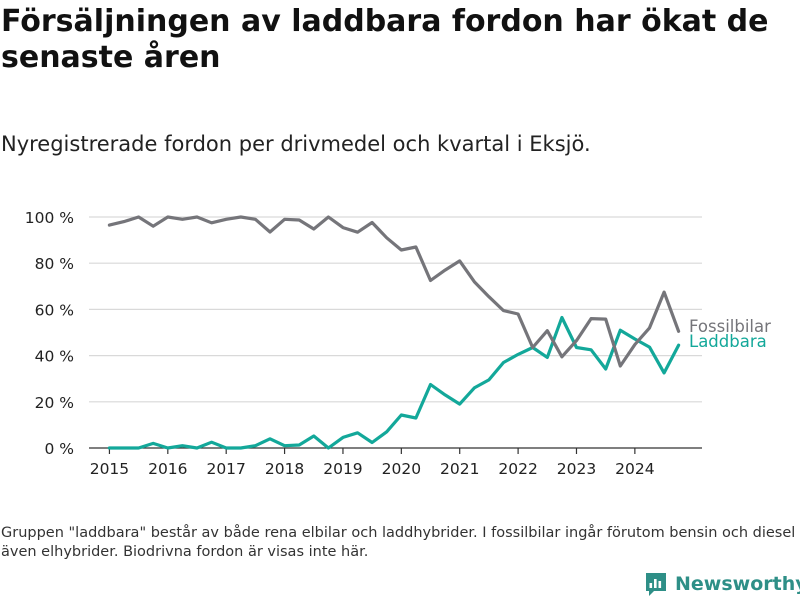  What do you see at coordinates (167, 469) in the screenshot?
I see `x-tick-label: 2016` at bounding box center [167, 469].